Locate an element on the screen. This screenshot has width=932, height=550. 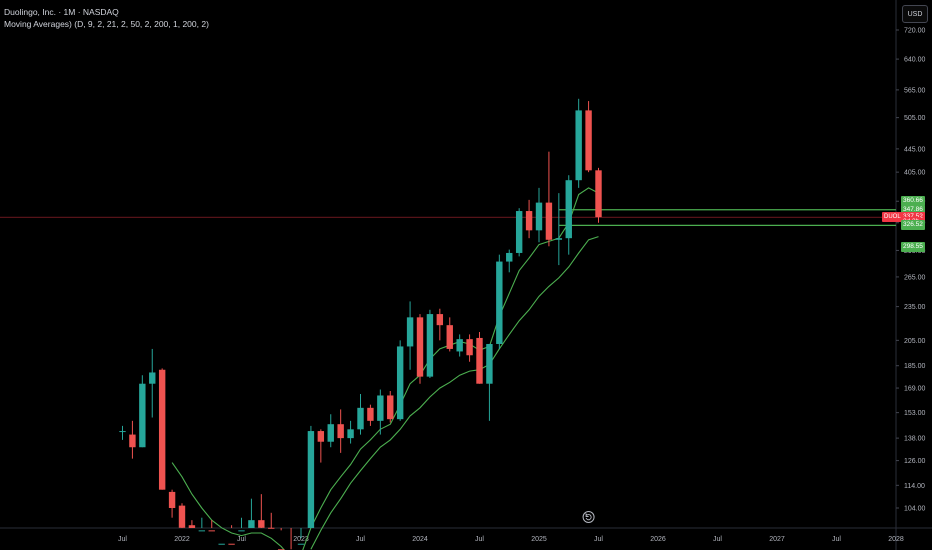
x-tick-label: 2025 is located at coordinates (539, 539).